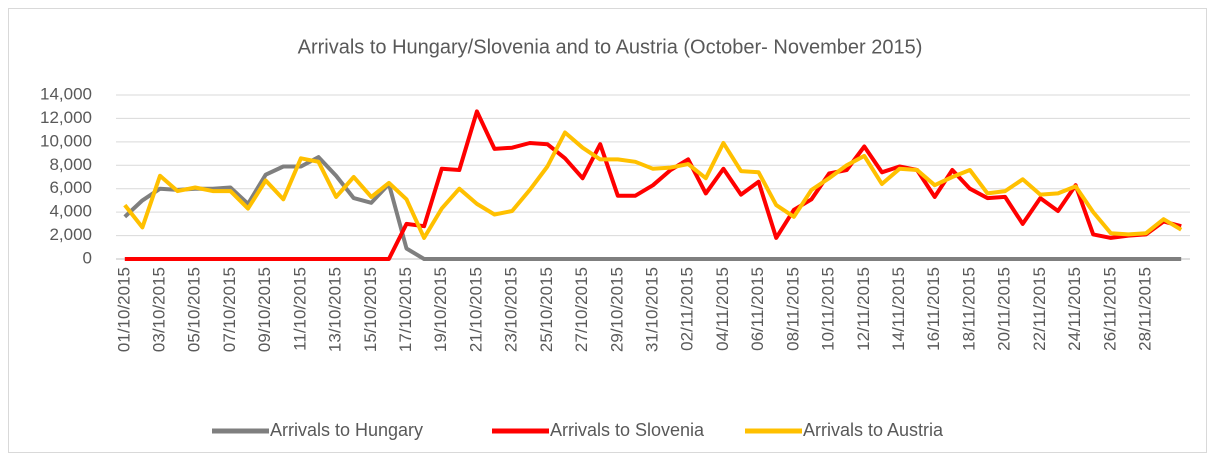  What do you see at coordinates (229, 309) in the screenshot?
I see `x-tick-label: 07/10/2015` at bounding box center [229, 309].